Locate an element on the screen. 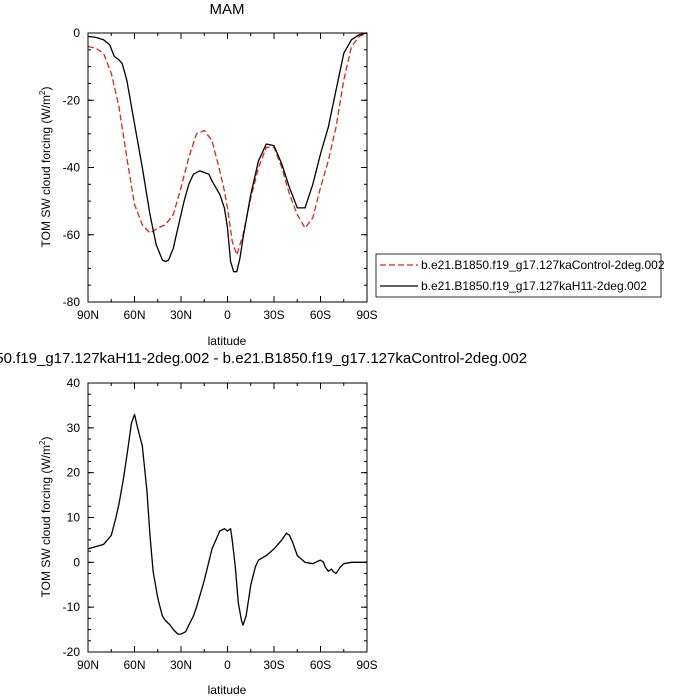 Image resolution: width=700 pixels, height=700 pixels. top-y-axis-title: TOM SW cloud forcing (W/m2) is located at coordinates (45, 167).